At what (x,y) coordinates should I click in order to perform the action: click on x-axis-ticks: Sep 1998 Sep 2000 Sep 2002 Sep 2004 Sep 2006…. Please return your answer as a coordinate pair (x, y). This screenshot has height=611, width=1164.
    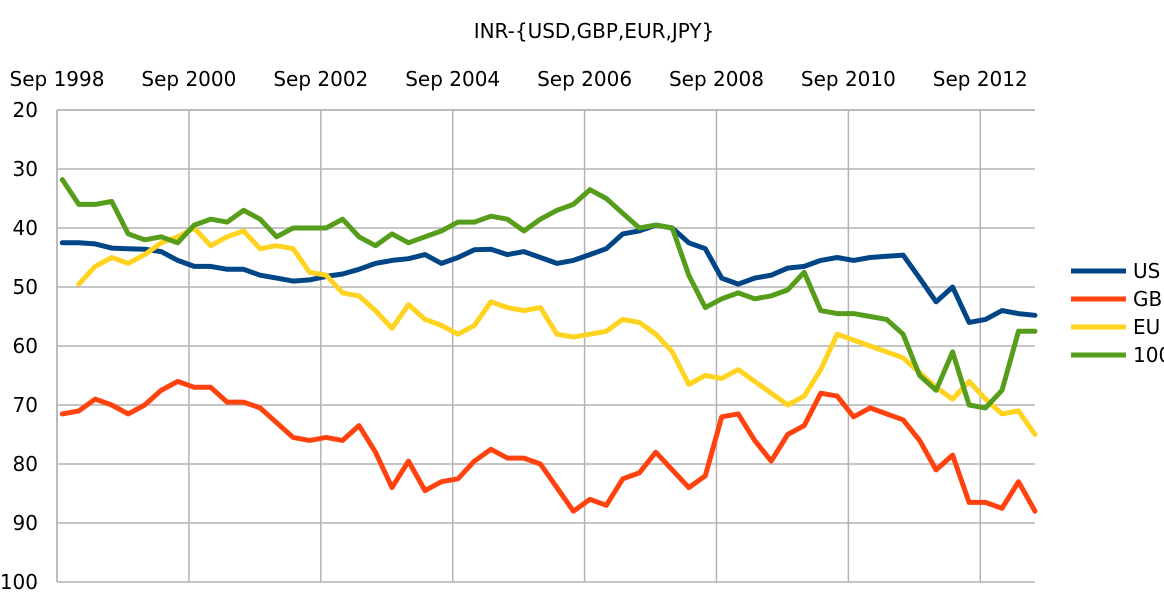
    Looking at the image, I should click on (519, 79).